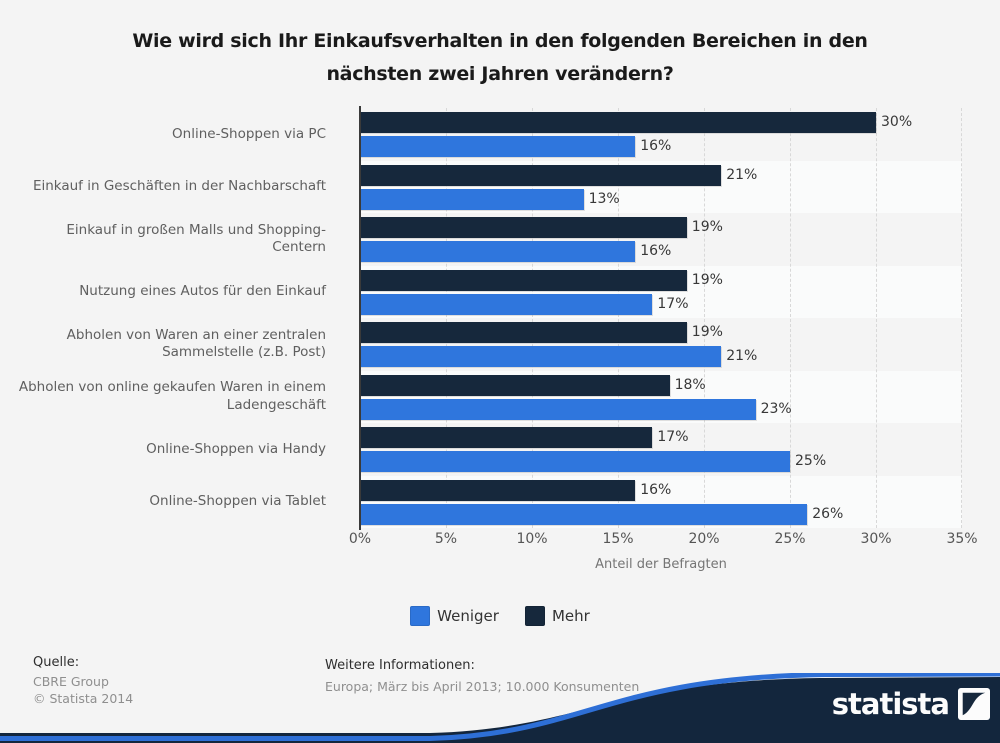  I want to click on bar-mehr: 16%, so click(515, 490).